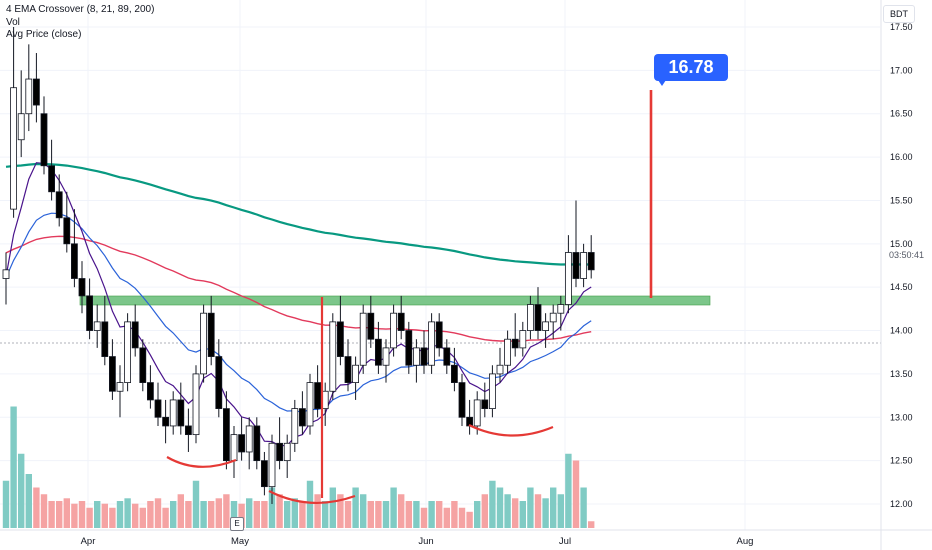 The image size is (932, 550). What do you see at coordinates (901, 244) in the screenshot?
I see `price-tick: 15.00` at bounding box center [901, 244].